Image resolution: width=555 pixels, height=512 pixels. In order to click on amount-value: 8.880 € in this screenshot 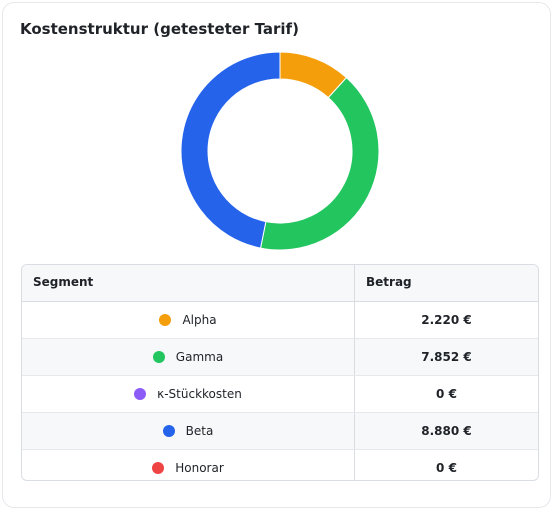, I will do `click(446, 431)`.